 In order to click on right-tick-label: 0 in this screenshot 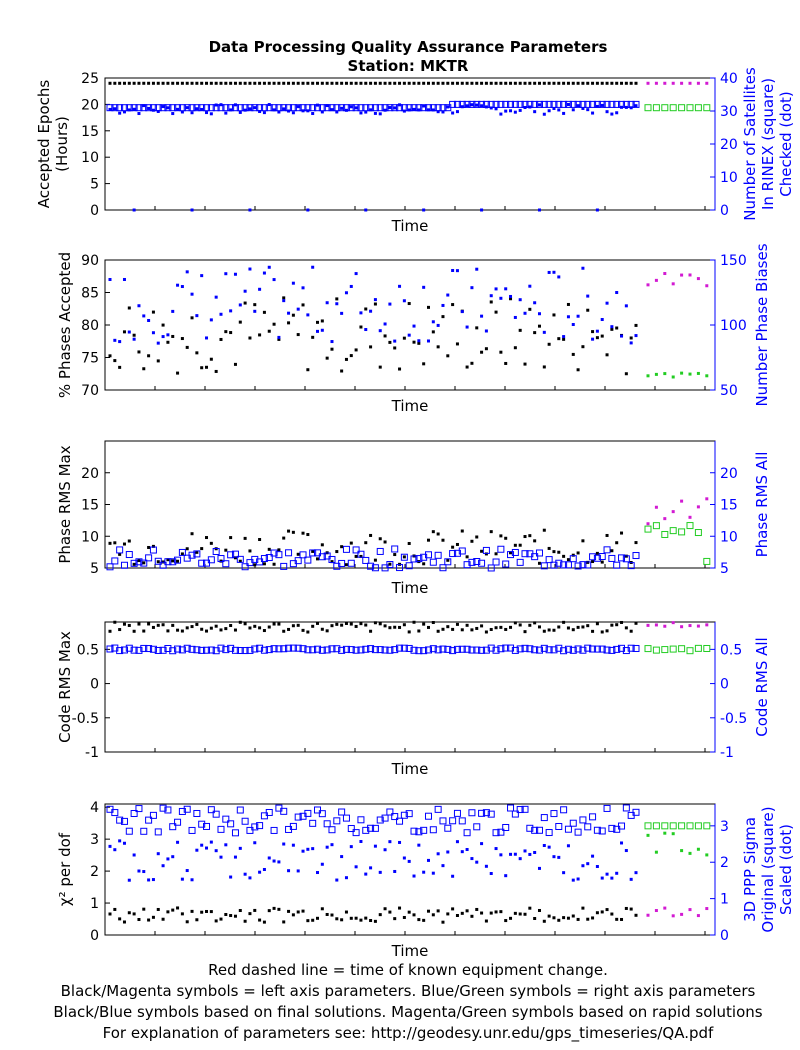, I will do `click(724, 685)`.